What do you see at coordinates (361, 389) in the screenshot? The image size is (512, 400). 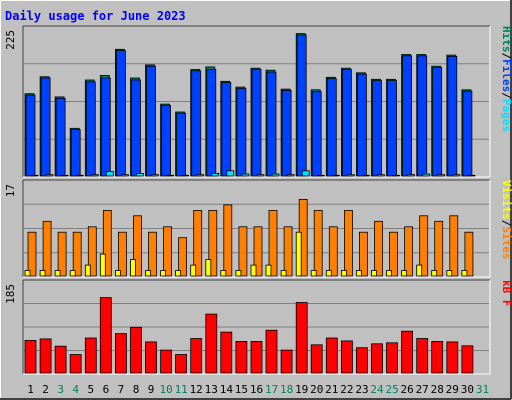 I see `x-tick-label-day-23: 23` at bounding box center [361, 389].